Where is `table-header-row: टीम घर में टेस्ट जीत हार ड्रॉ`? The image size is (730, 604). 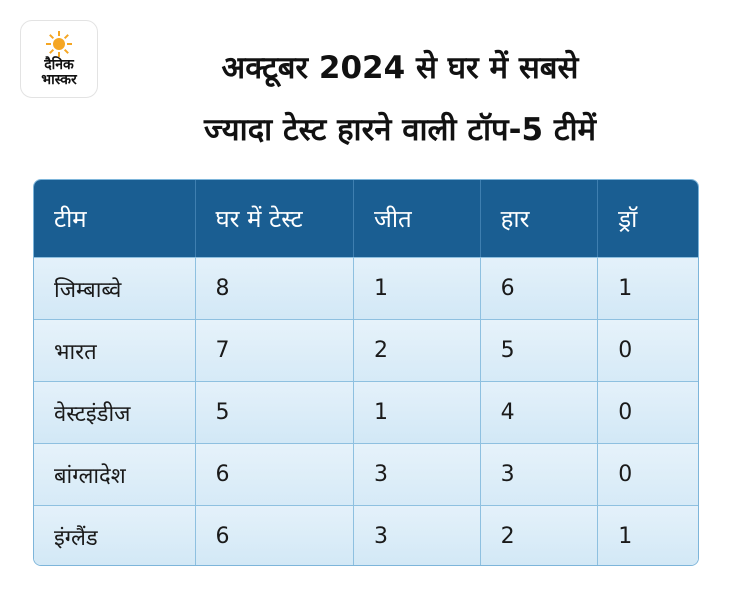 table-header-row: टीम घर में टेस्ट जीत हार ड्रॉ is located at coordinates (366, 218).